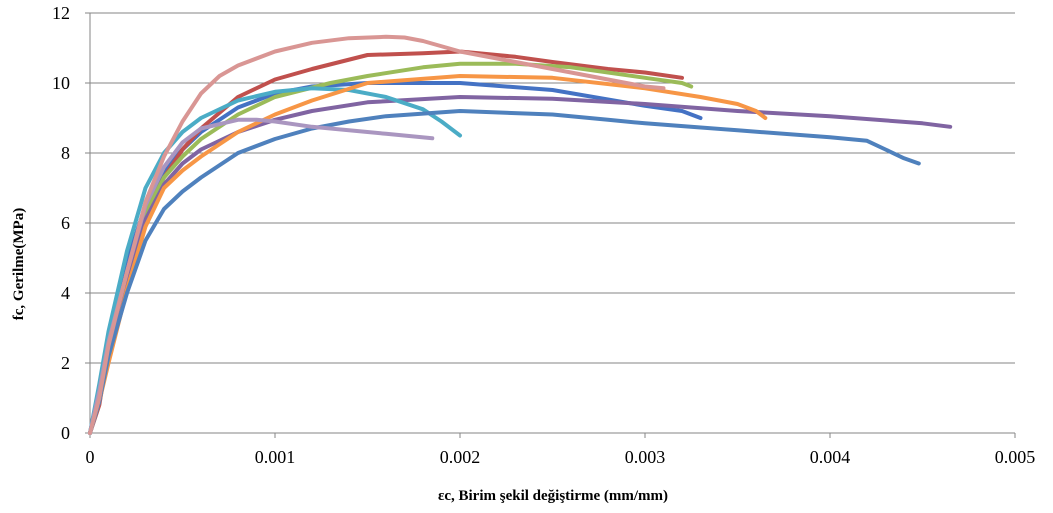 The image size is (1053, 513). I want to click on x-tick-label: 0.001, so click(275, 457).